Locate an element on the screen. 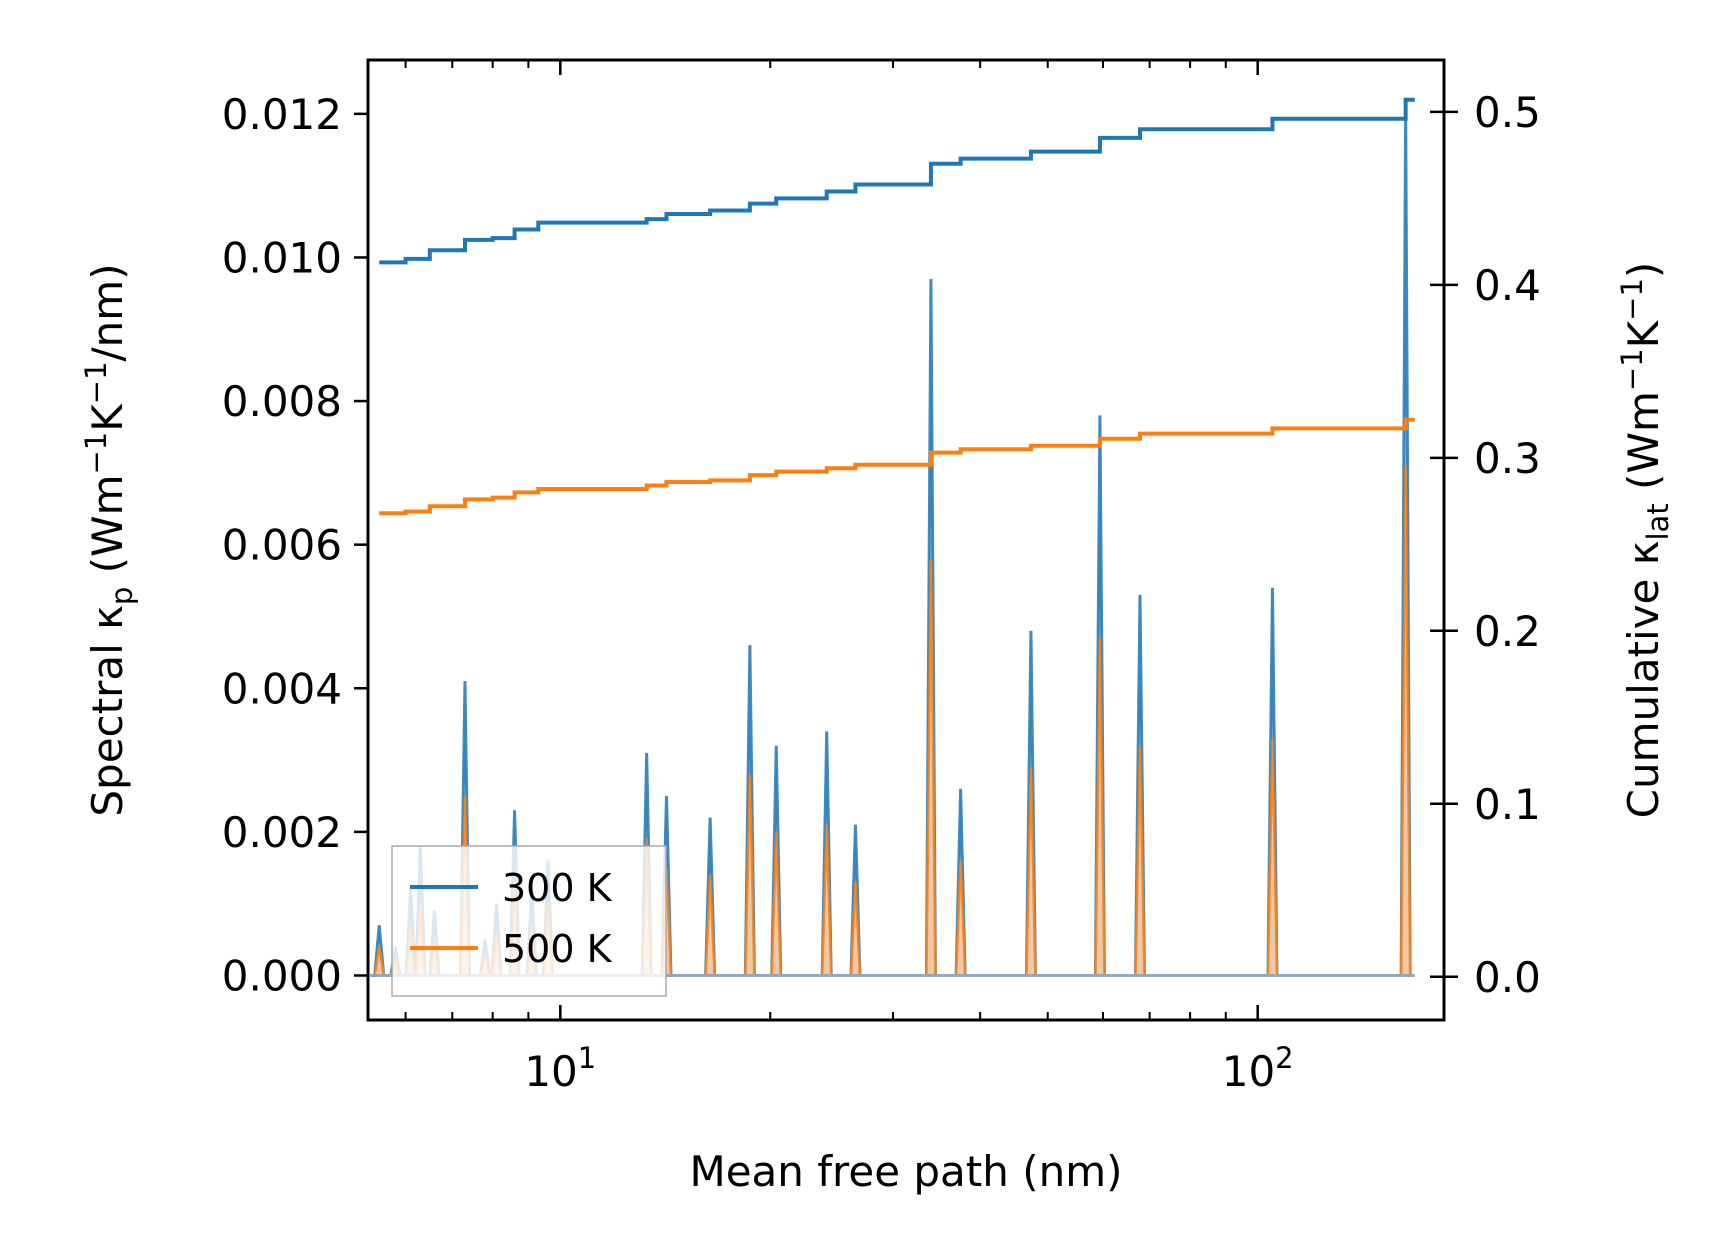 This screenshot has width=1716, height=1254. legend: 300 K 500 K is located at coordinates (529, 921).